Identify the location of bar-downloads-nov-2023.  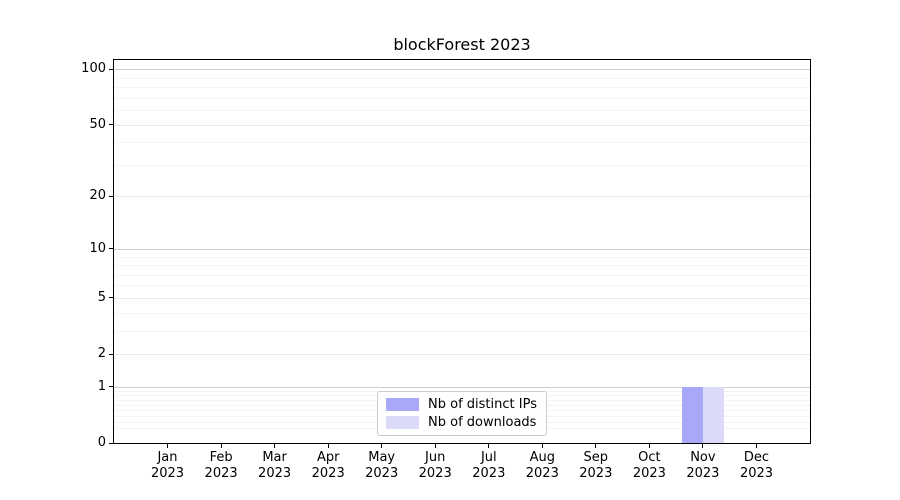
(713, 414).